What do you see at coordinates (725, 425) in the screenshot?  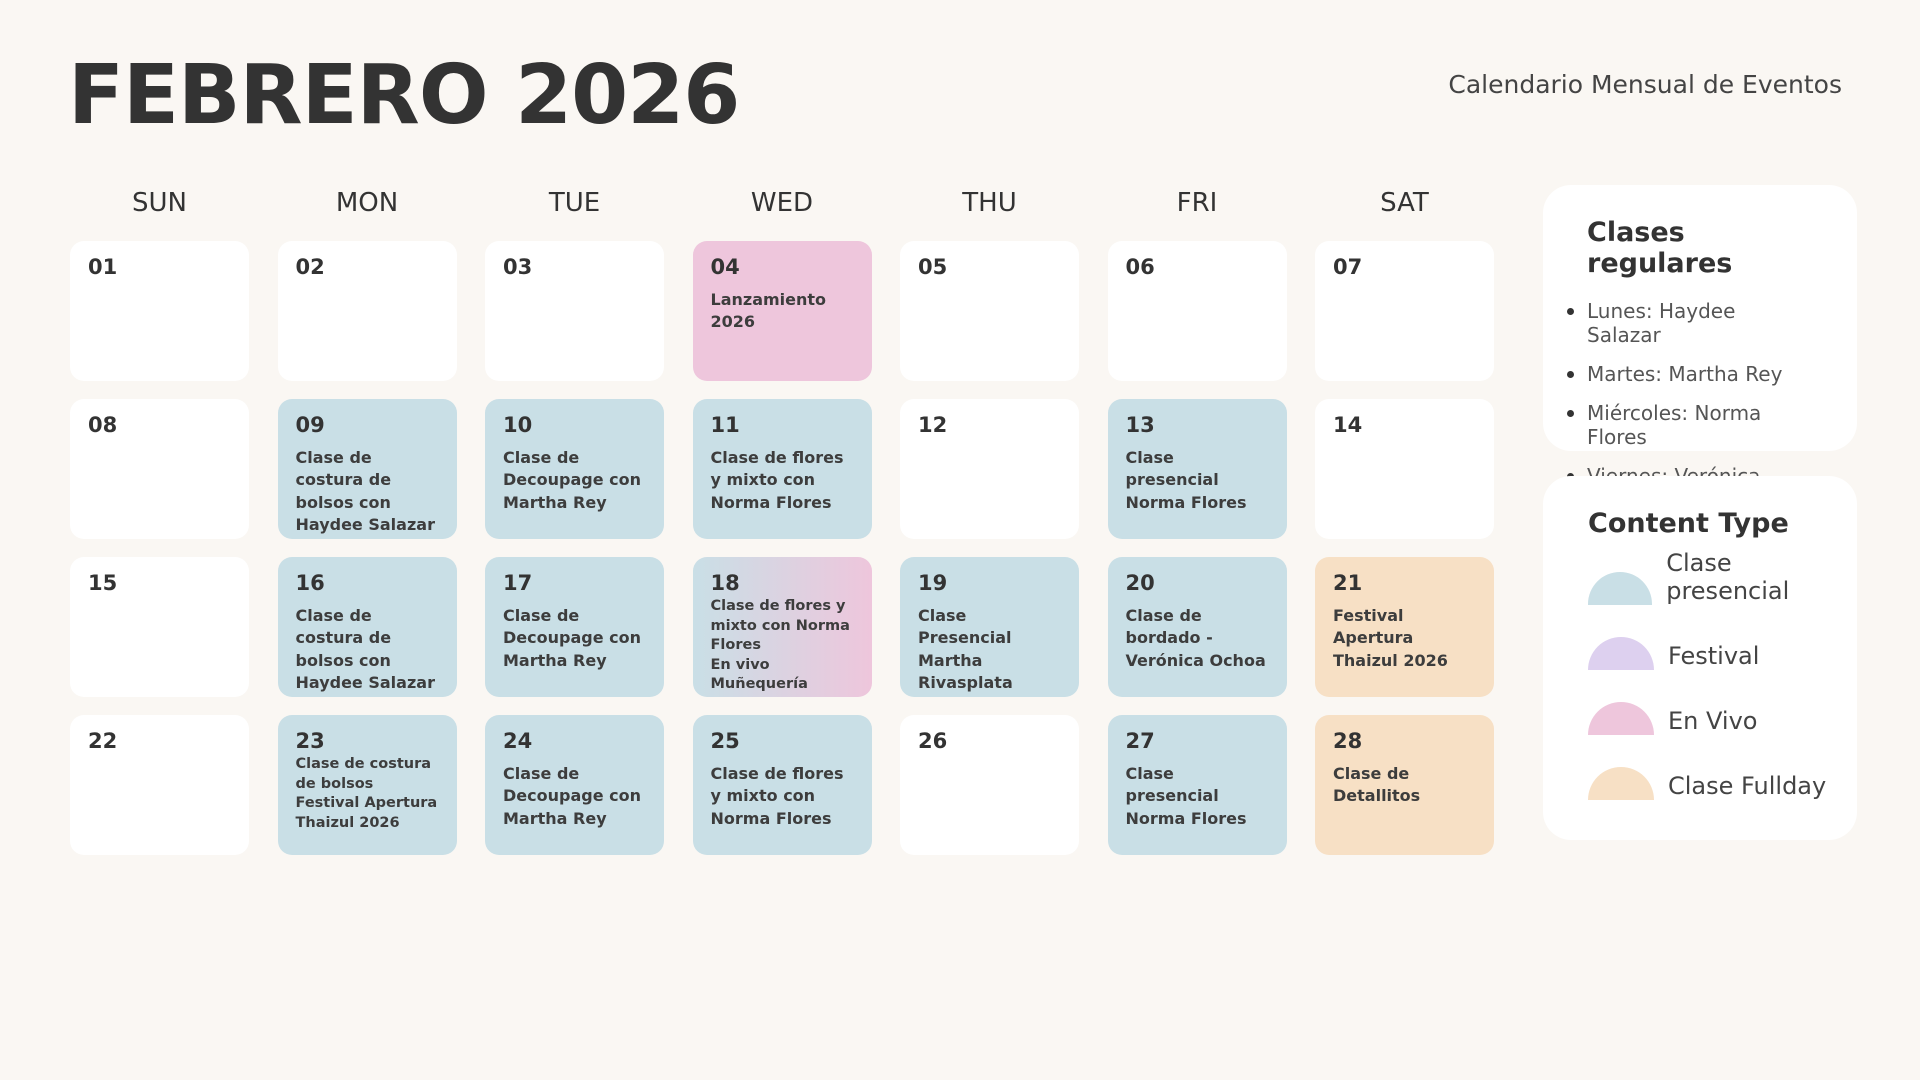 I see `day-number: 11` at bounding box center [725, 425].